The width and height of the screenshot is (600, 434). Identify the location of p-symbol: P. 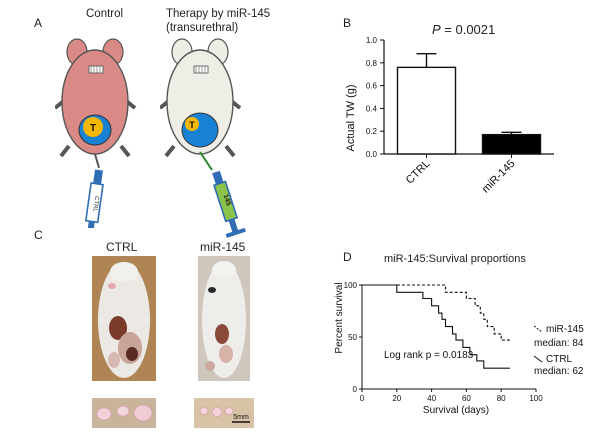
(436, 29).